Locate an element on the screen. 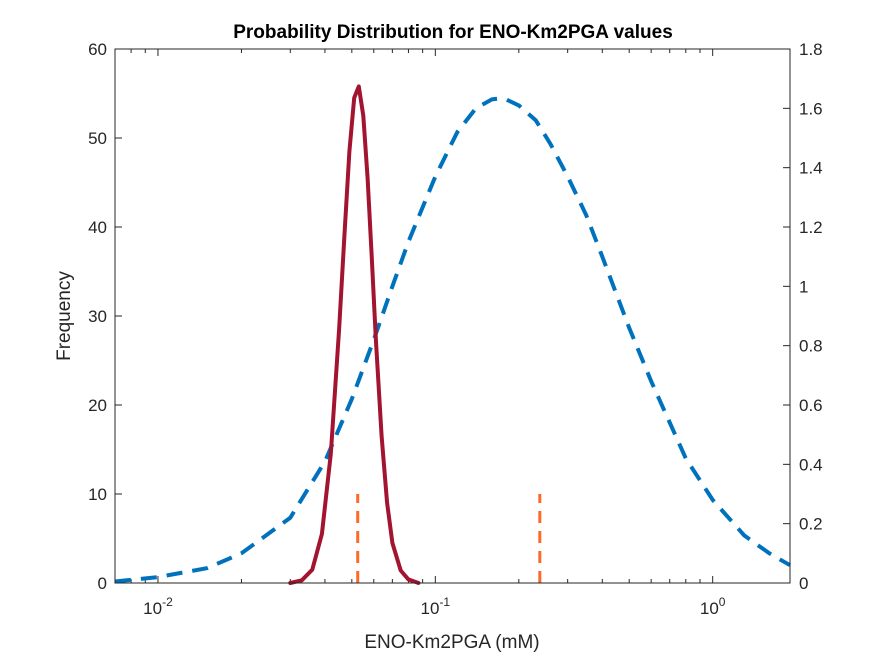  y-tick-label: 0 is located at coordinates (102, 583).